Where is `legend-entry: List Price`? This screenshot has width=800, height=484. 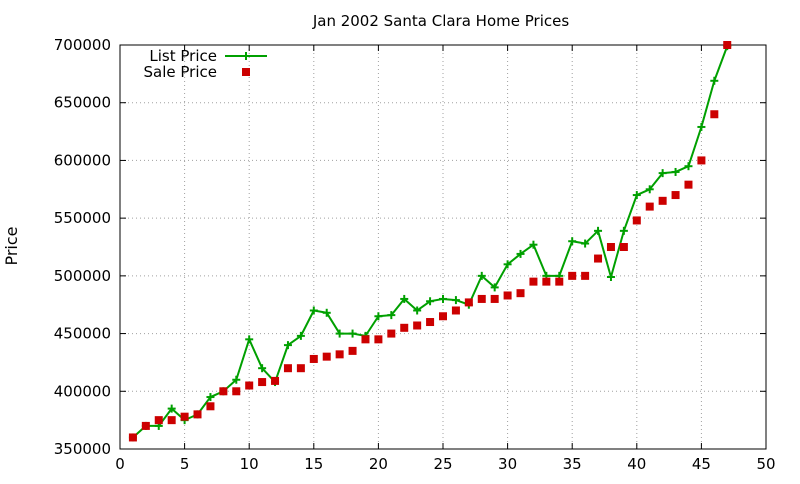
legend-entry: List Price is located at coordinates (208, 56).